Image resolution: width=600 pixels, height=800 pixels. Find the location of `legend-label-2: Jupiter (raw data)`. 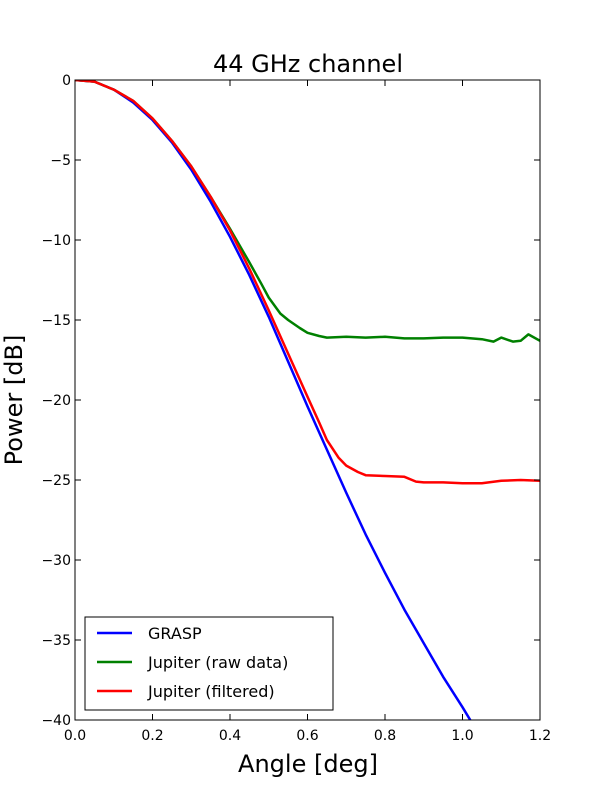

legend-label-2: Jupiter (raw data) is located at coordinates (217, 662).